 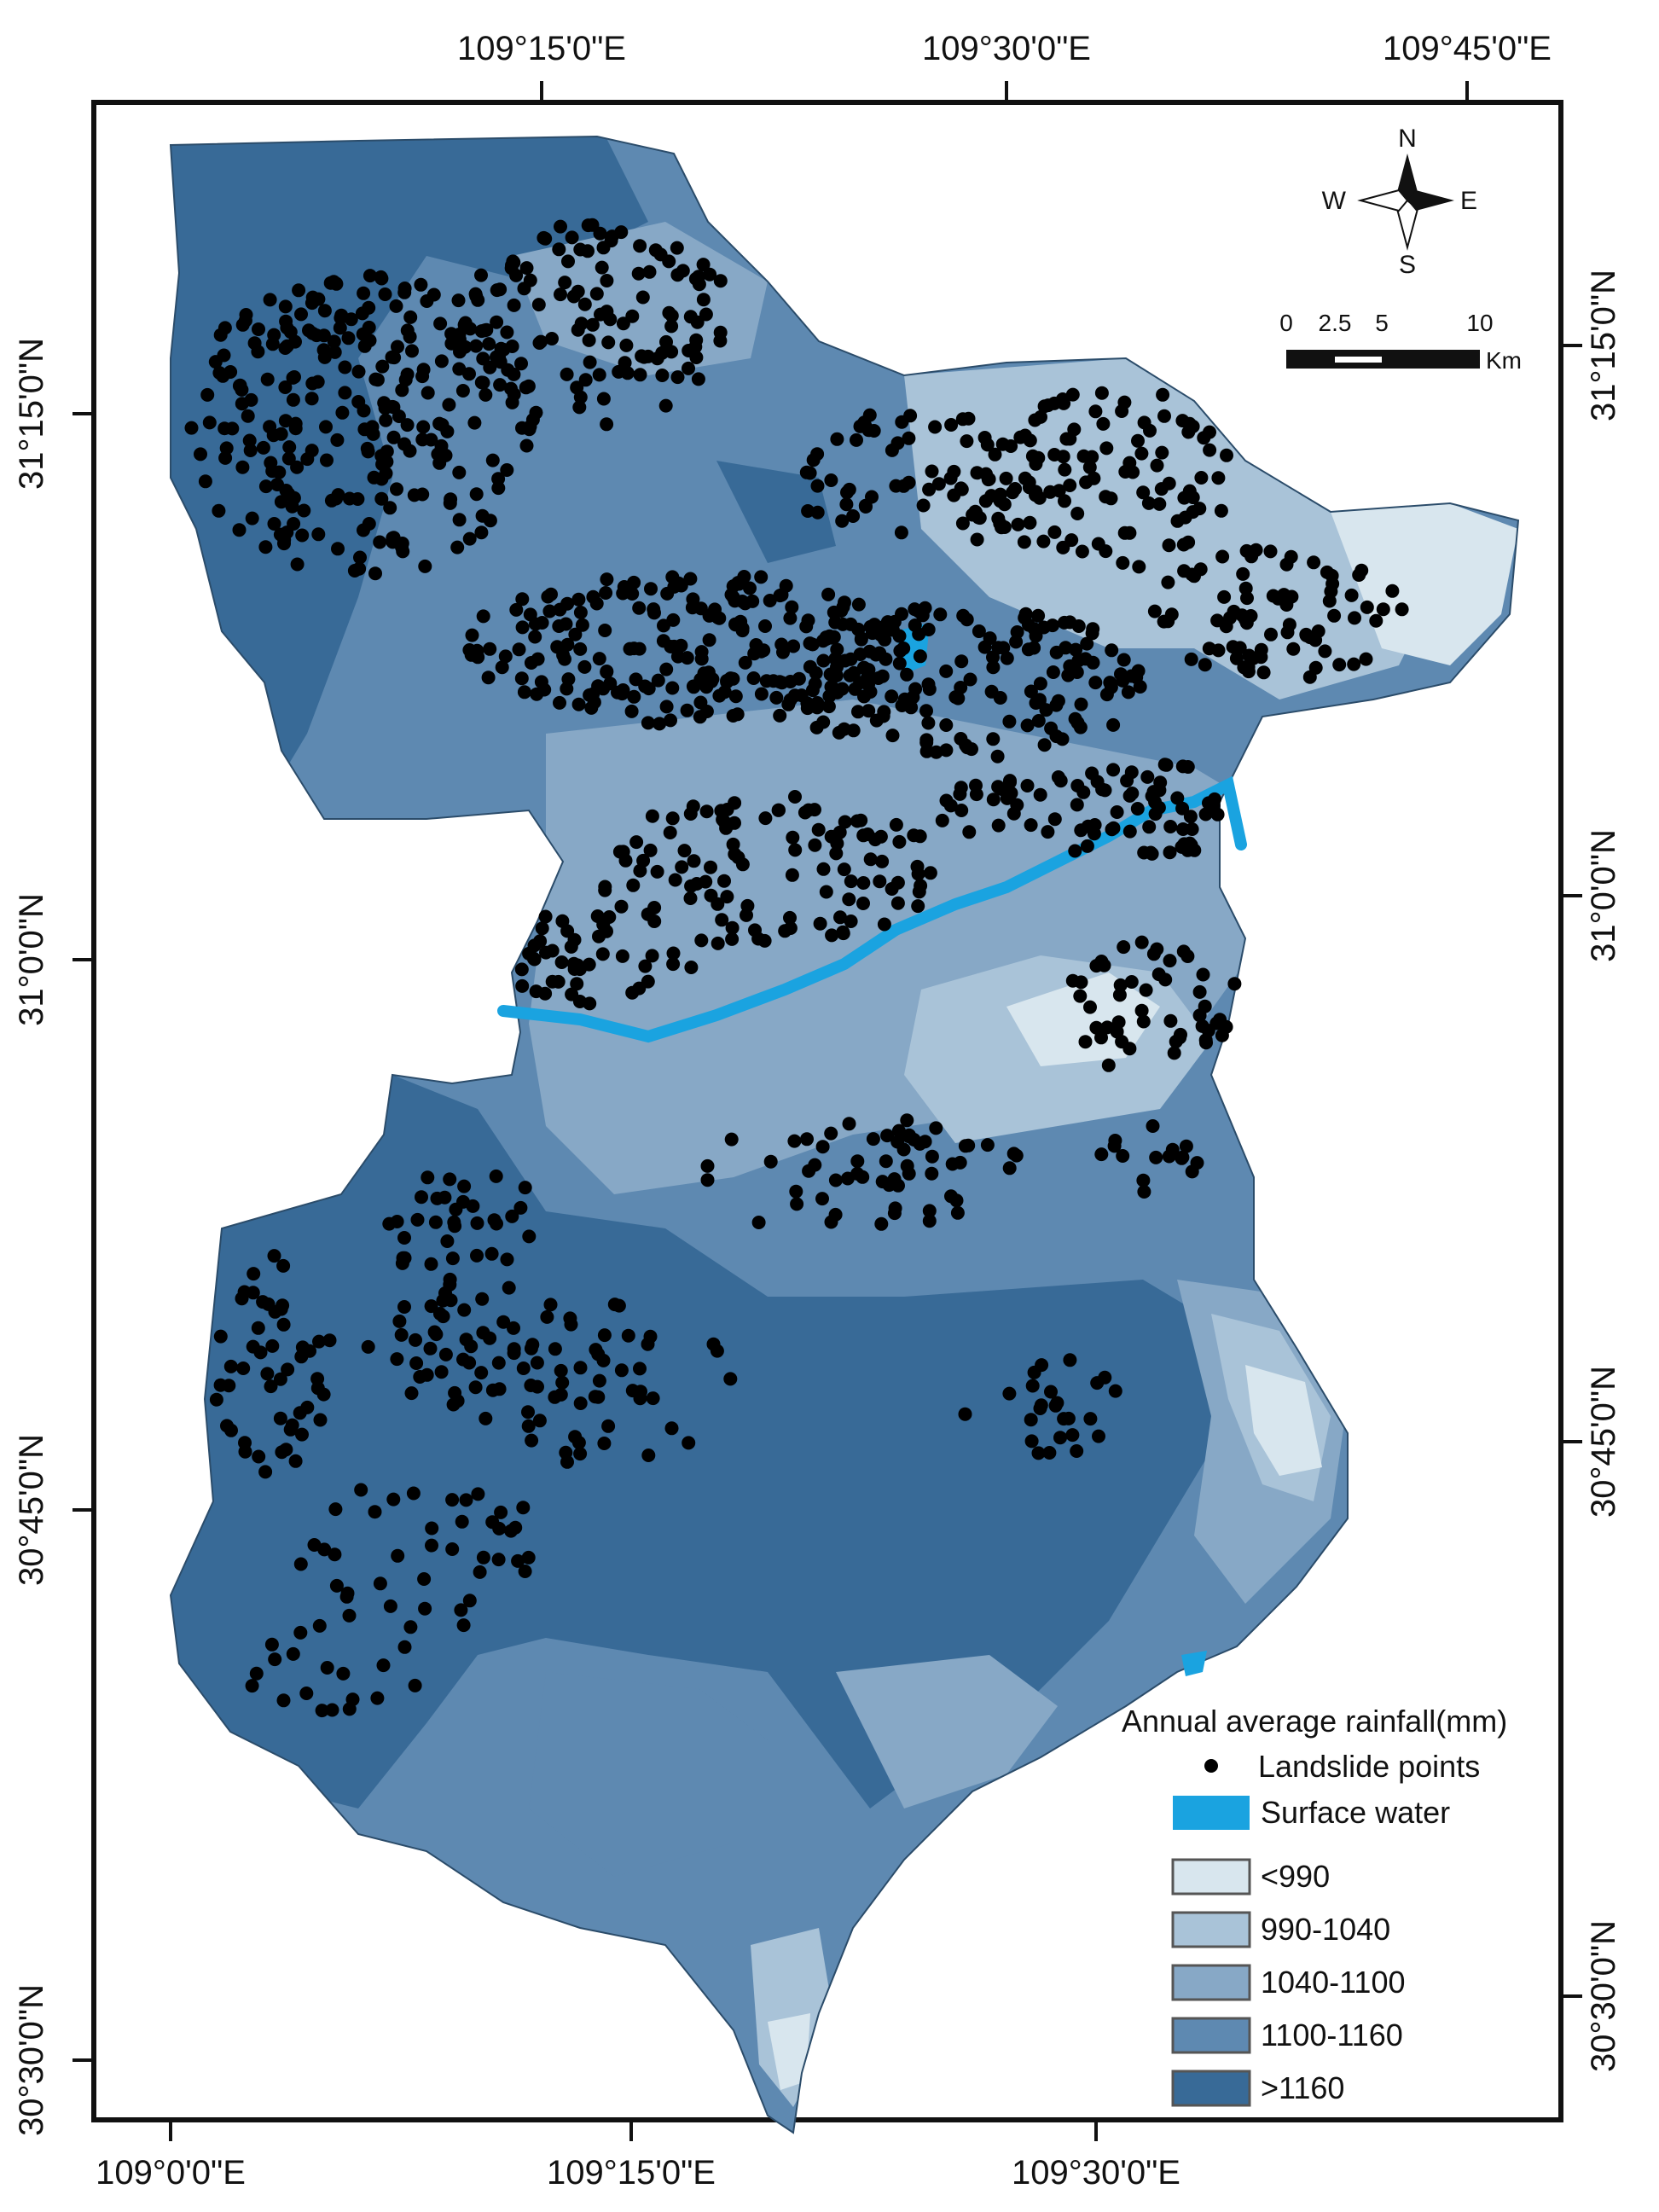 What do you see at coordinates (1399, 202) in the screenshot?
I see `north-arrow: N S W E` at bounding box center [1399, 202].